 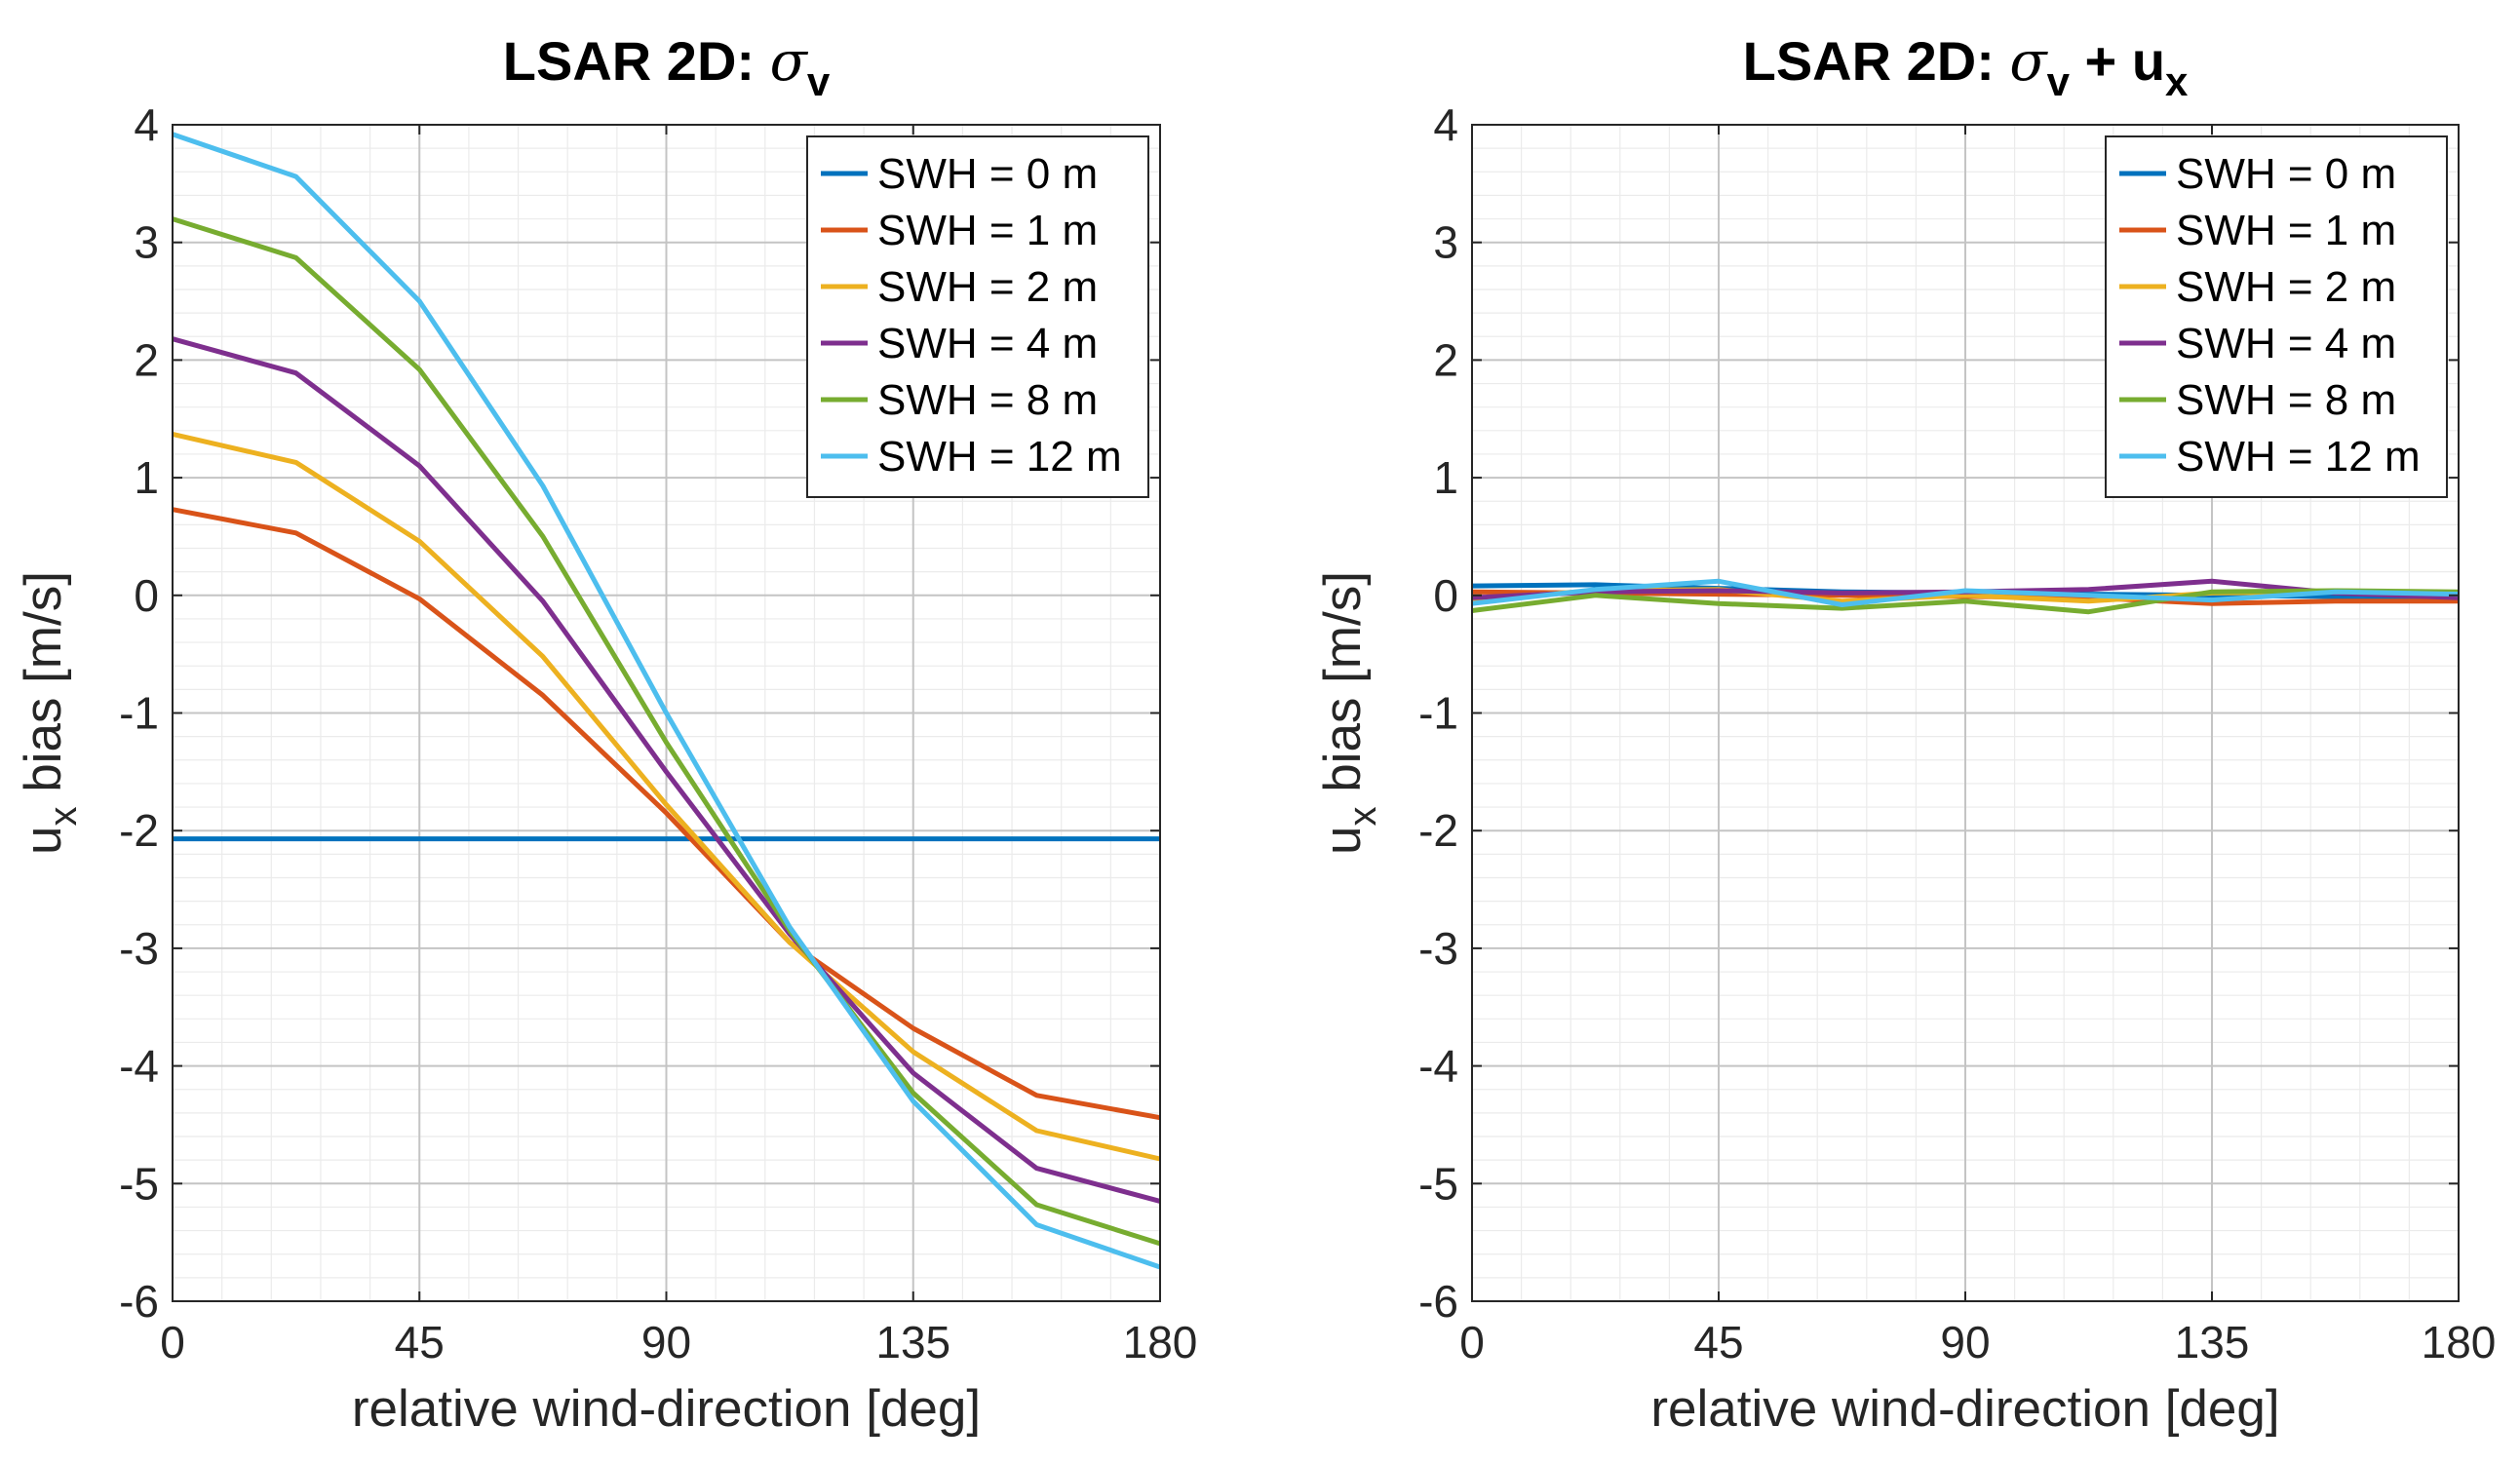 I want to click on chart-title-suffix-subscript: x, so click(x=2177, y=81).